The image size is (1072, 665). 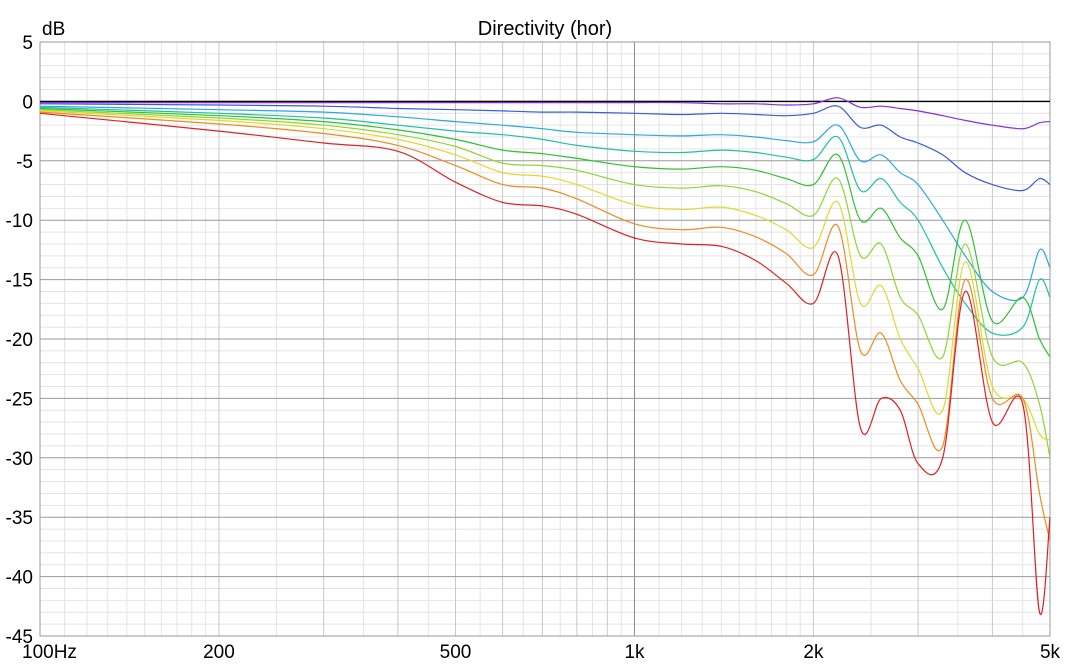 What do you see at coordinates (53, 29) in the screenshot?
I see `y-axis-unit-label: dB` at bounding box center [53, 29].